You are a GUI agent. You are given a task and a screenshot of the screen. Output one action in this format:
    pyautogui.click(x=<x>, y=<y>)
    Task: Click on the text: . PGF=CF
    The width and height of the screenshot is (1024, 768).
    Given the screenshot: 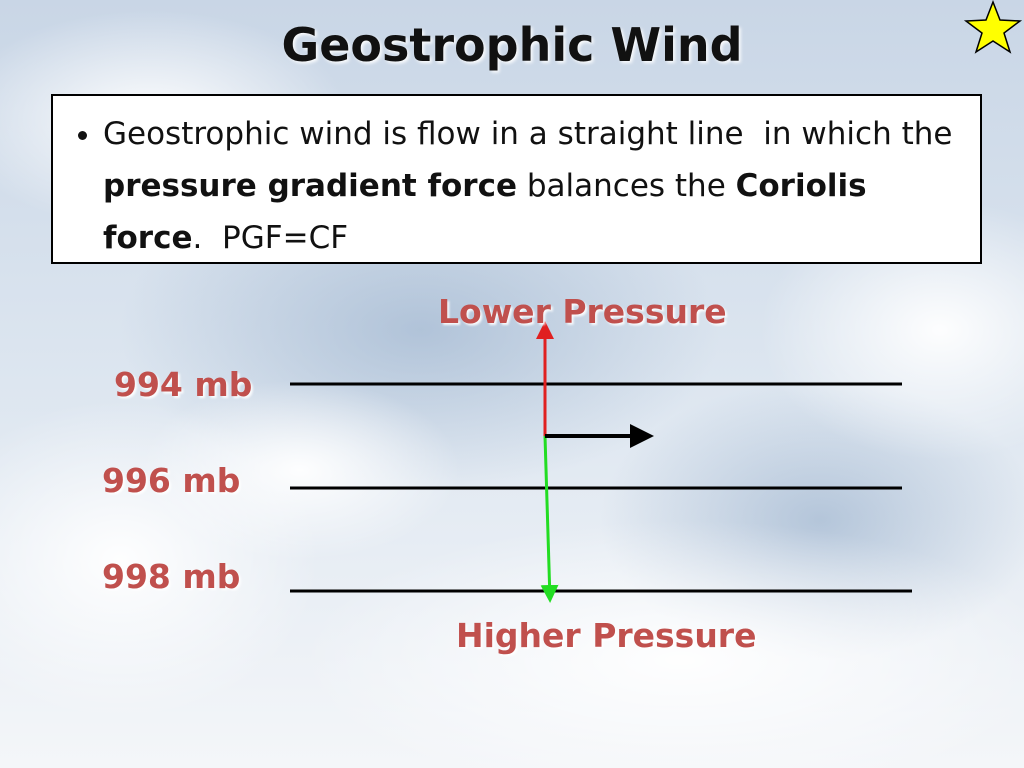 What is the action you would take?
    pyautogui.click(x=270, y=238)
    